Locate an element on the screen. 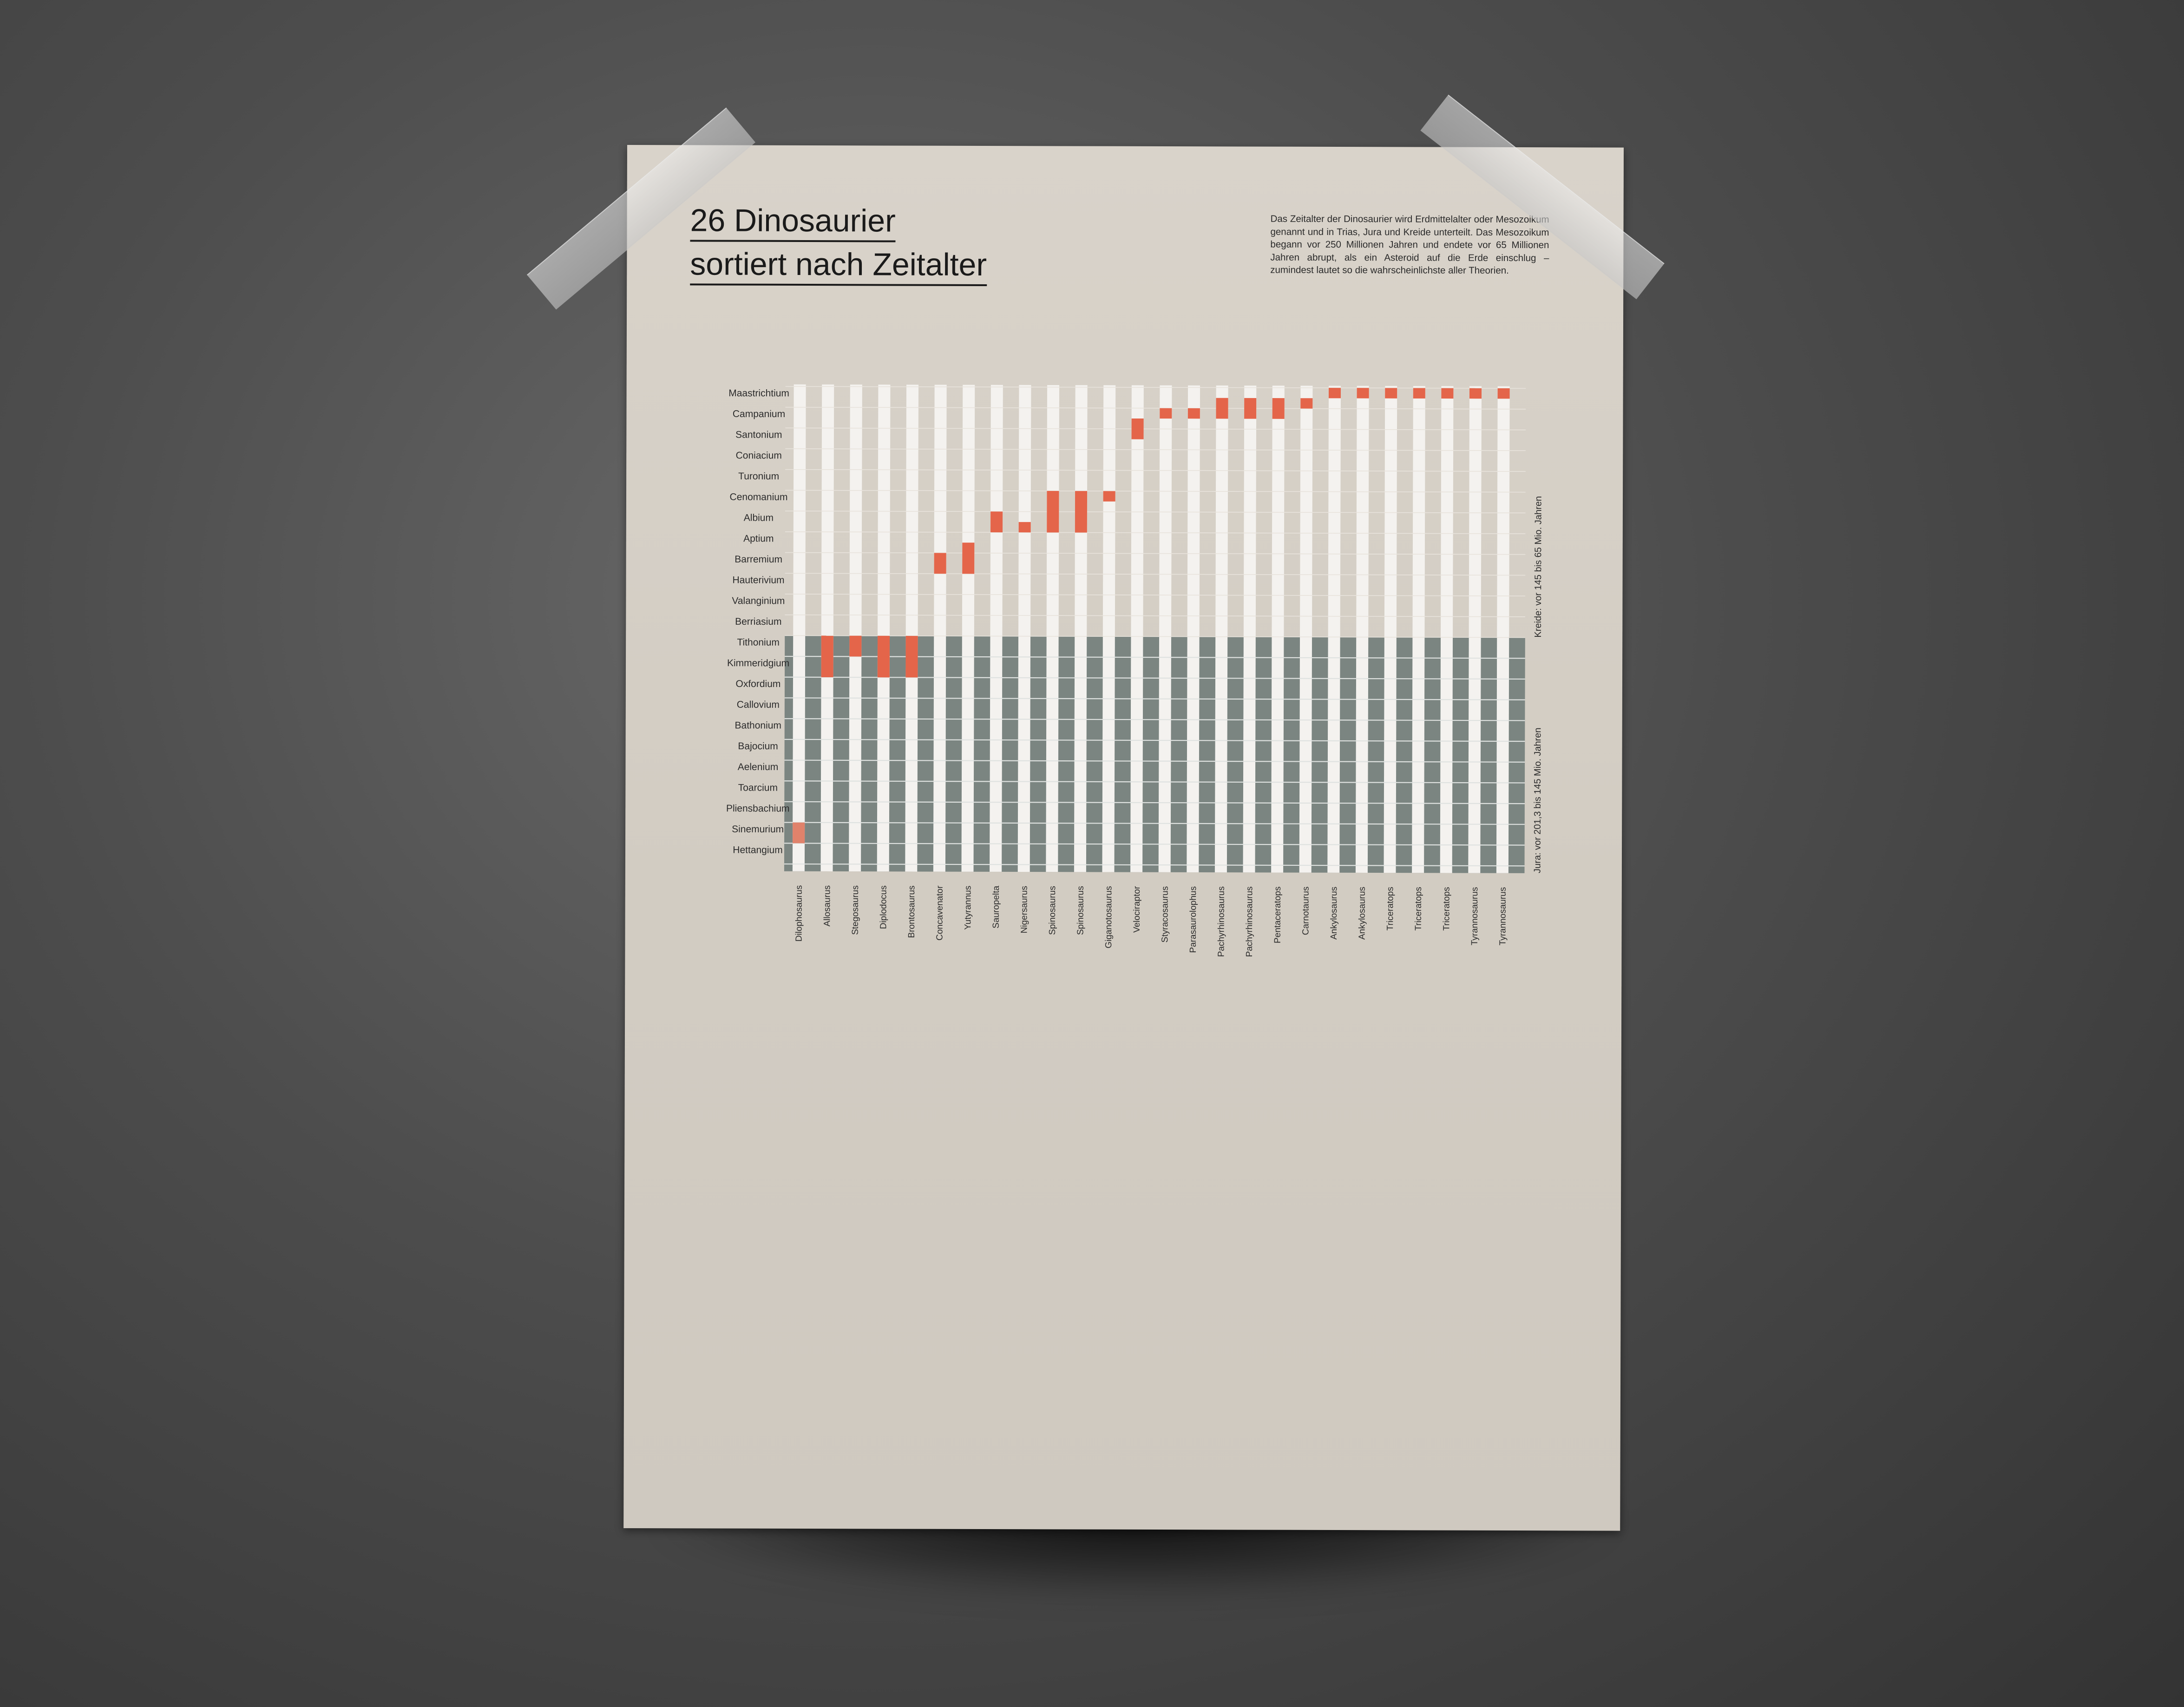 This screenshot has width=2184, height=1707. dinosaur-label: Spinosaurus is located at coordinates (1081, 911).